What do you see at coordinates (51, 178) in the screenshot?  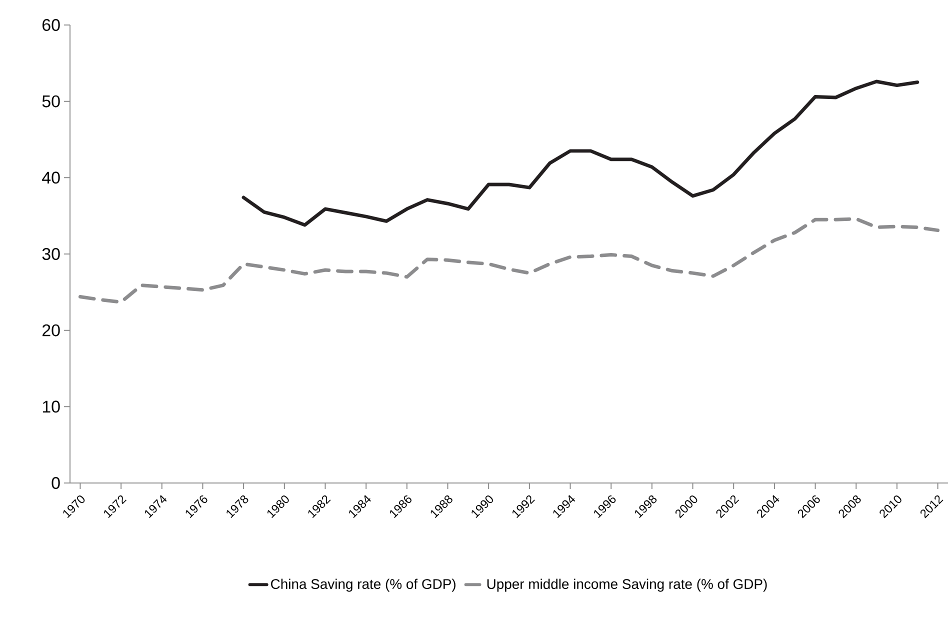 I see `y-tick-label: 40` at bounding box center [51, 178].